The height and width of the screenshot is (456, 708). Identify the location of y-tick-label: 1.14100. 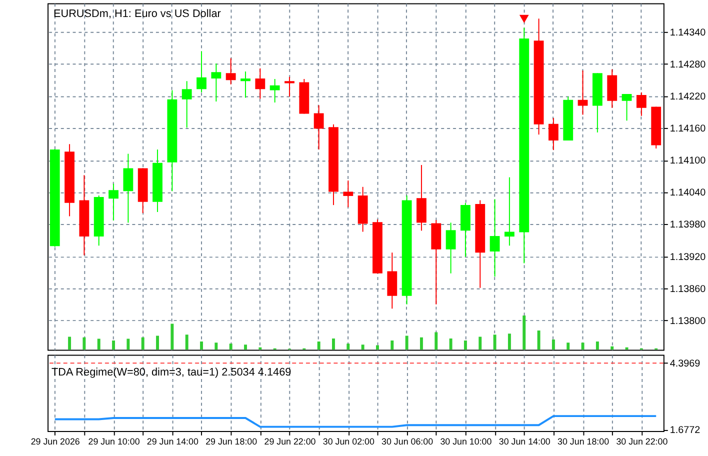
(688, 161).